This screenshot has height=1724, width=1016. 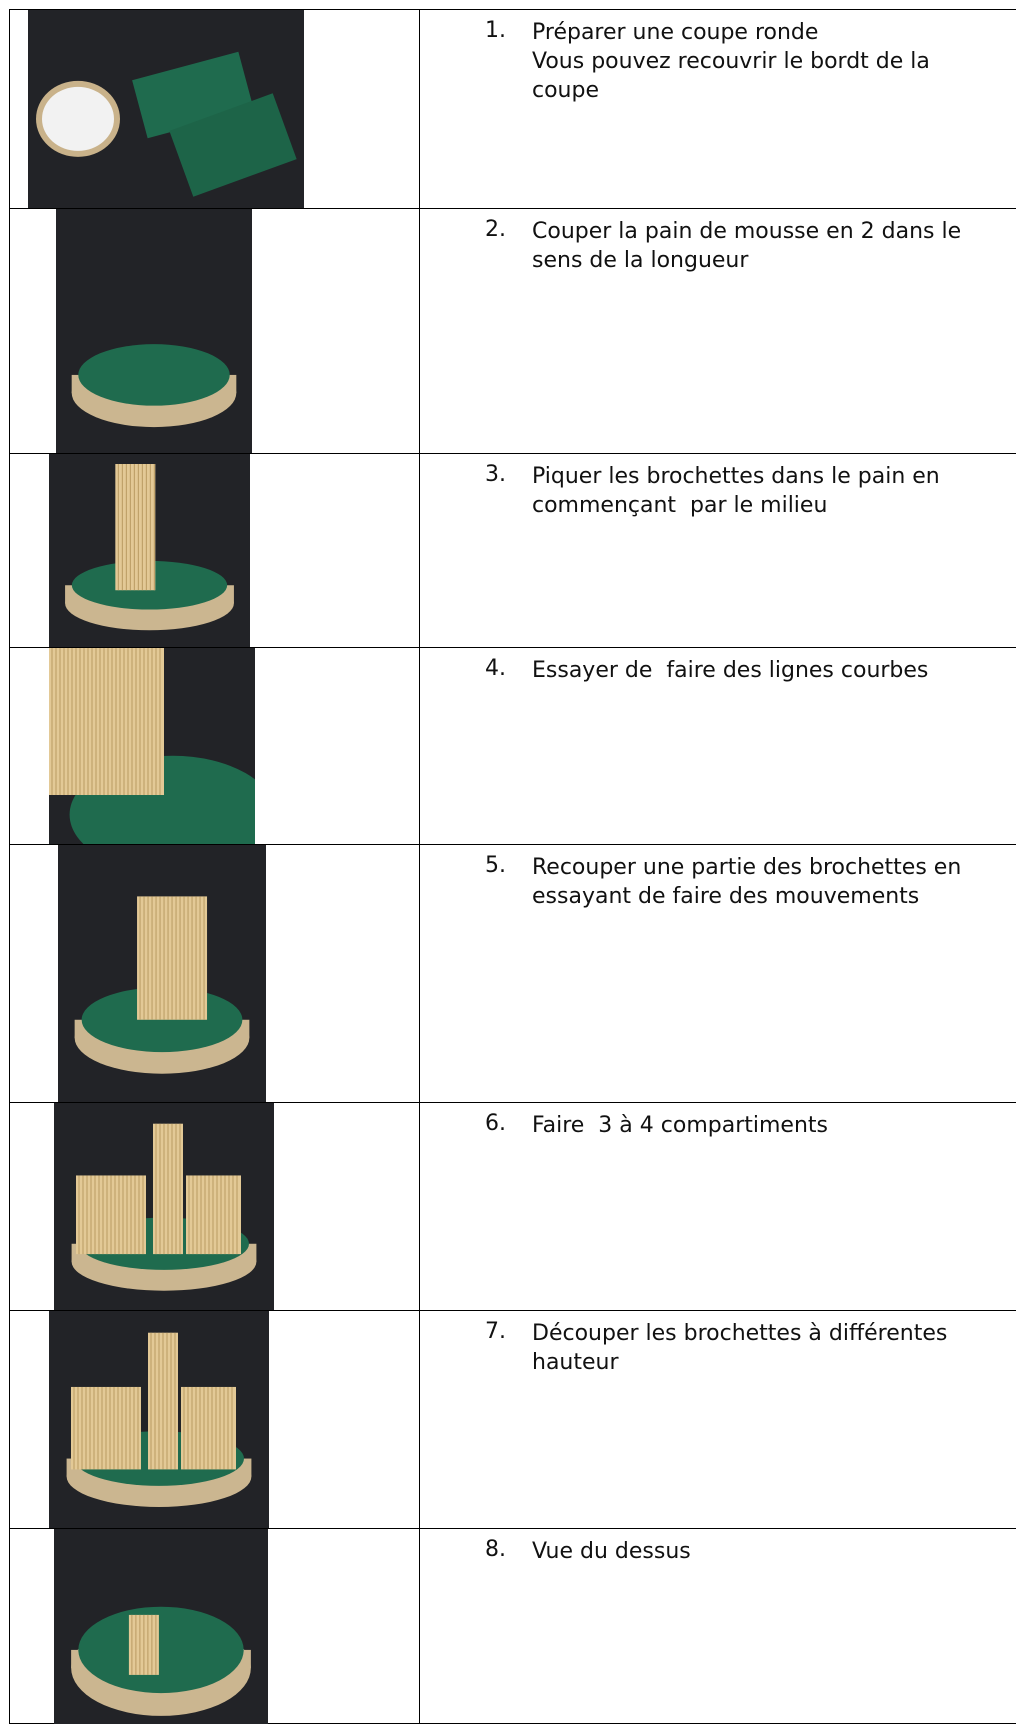 I want to click on step-text-line: Vue du dessus, so click(x=611, y=1551).